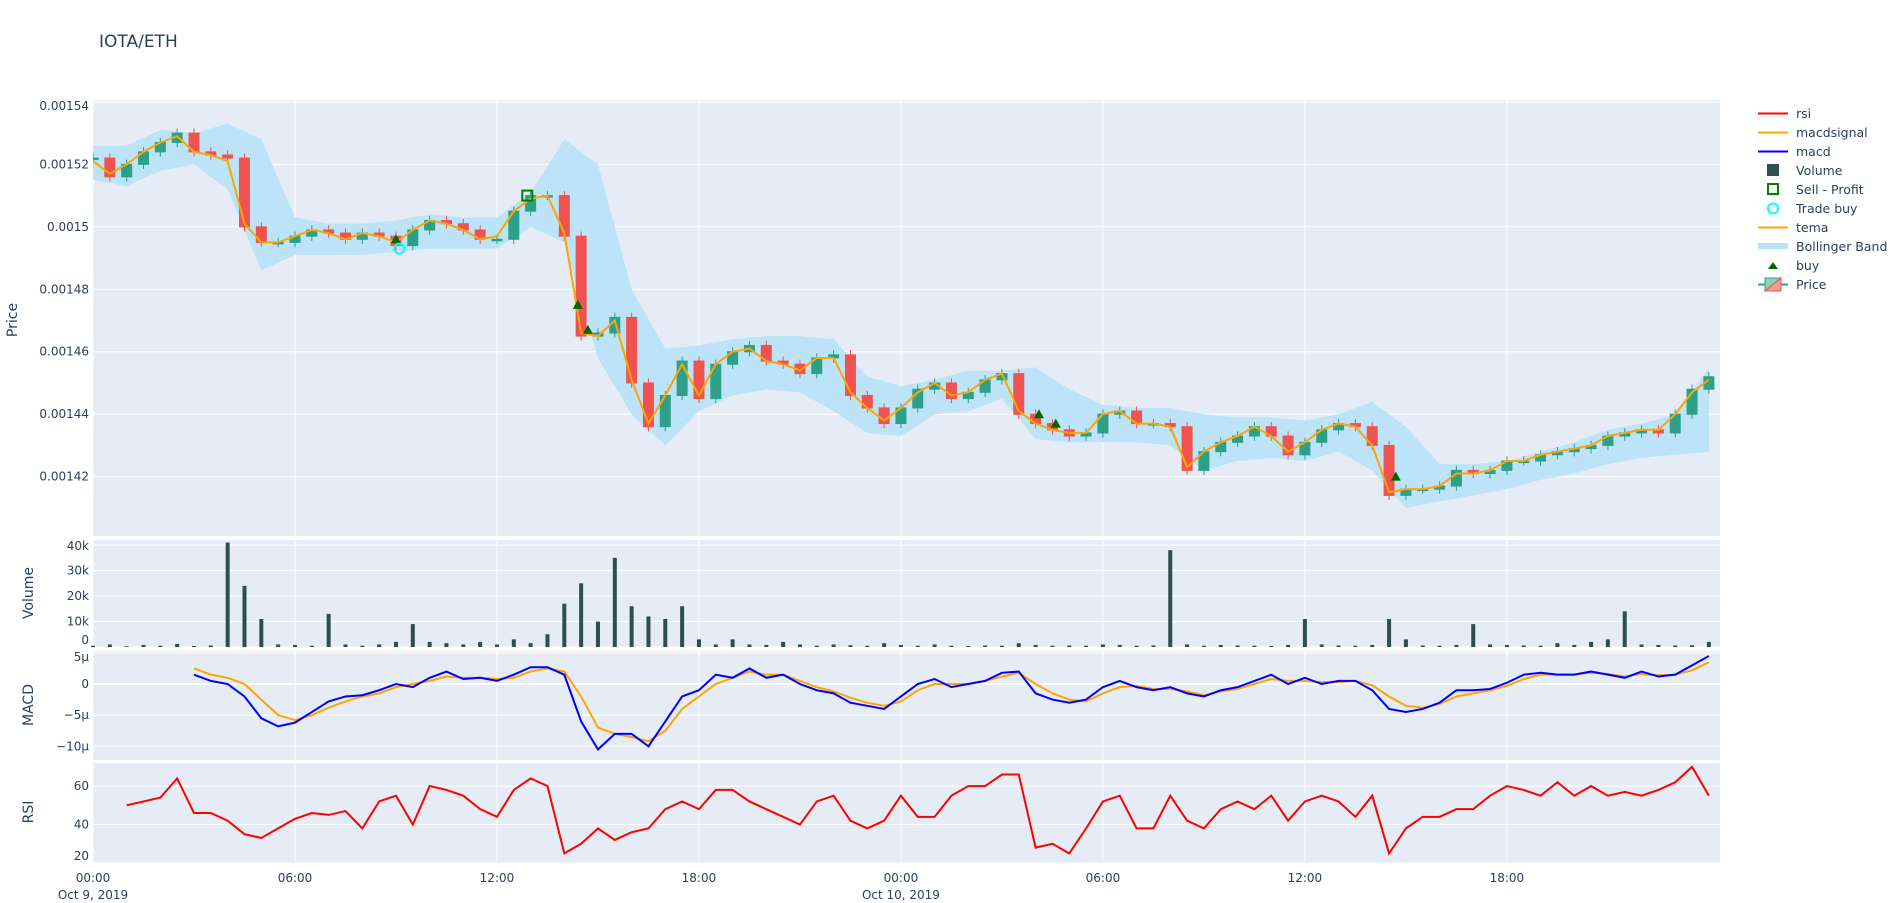 Image resolution: width=1890 pixels, height=903 pixels. Describe the element at coordinates (1773, 208) in the screenshot. I see `circle-legend-icon` at that location.